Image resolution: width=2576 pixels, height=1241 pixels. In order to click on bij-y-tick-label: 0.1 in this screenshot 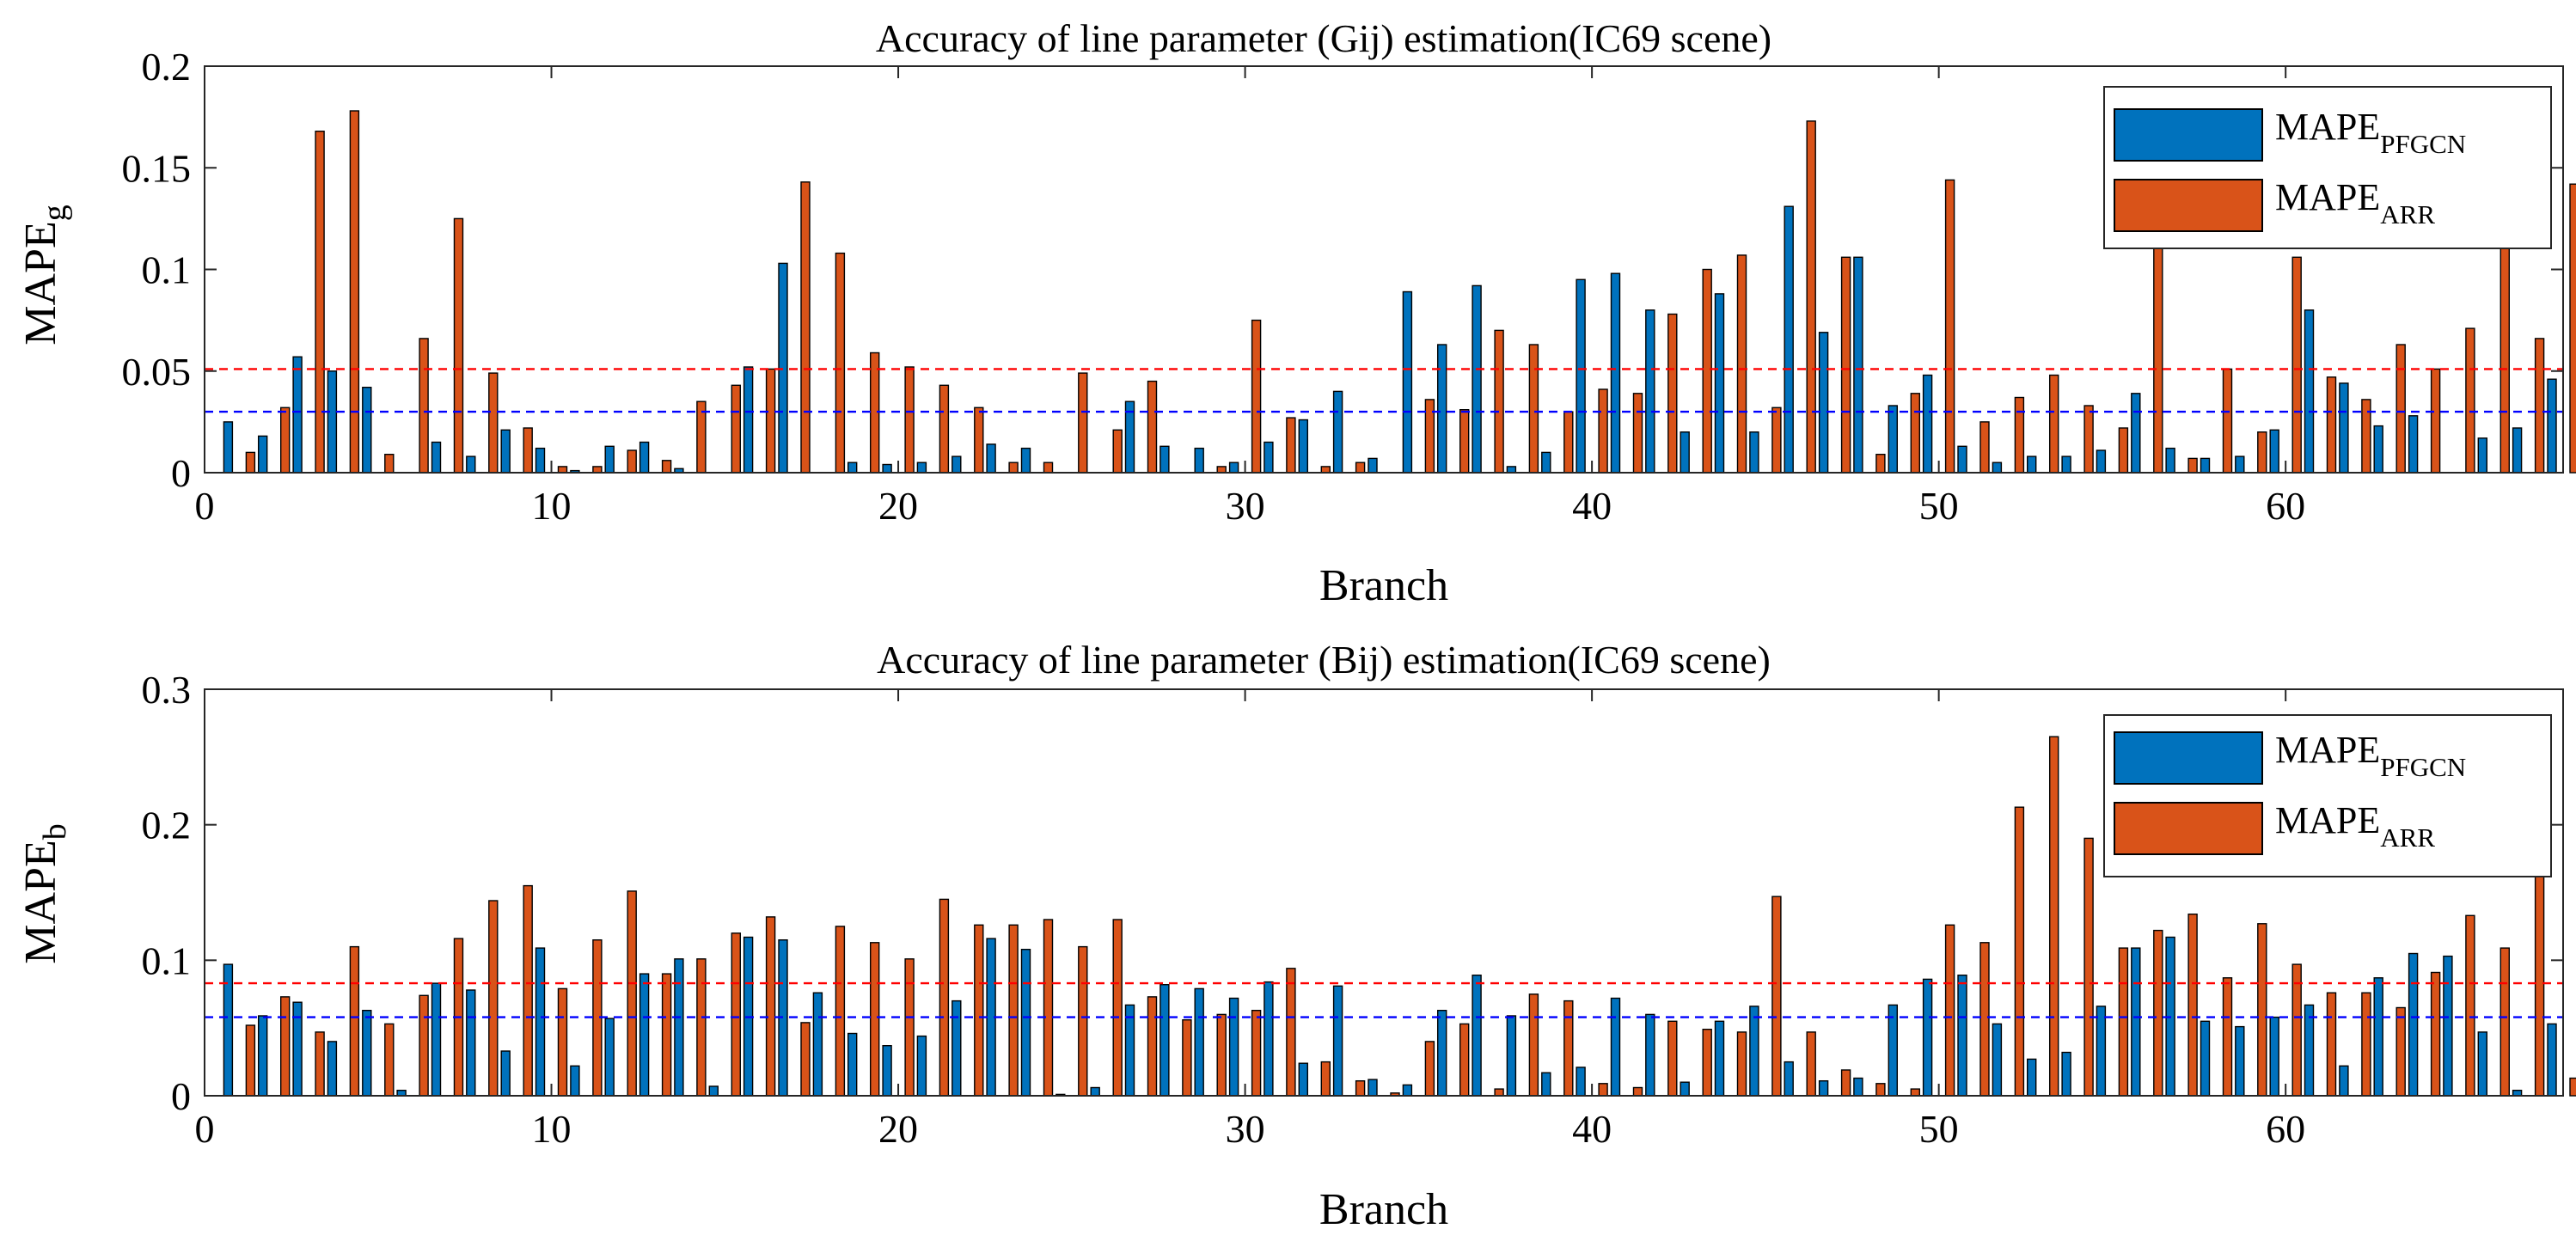, I will do `click(167, 960)`.